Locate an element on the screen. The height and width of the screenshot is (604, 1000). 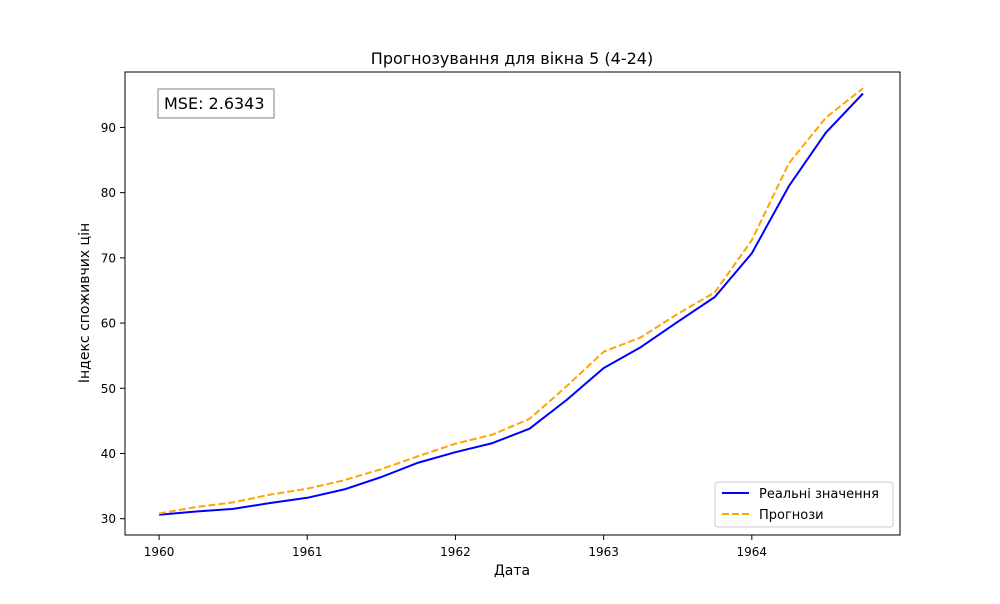
legend-box is located at coordinates (804, 504).